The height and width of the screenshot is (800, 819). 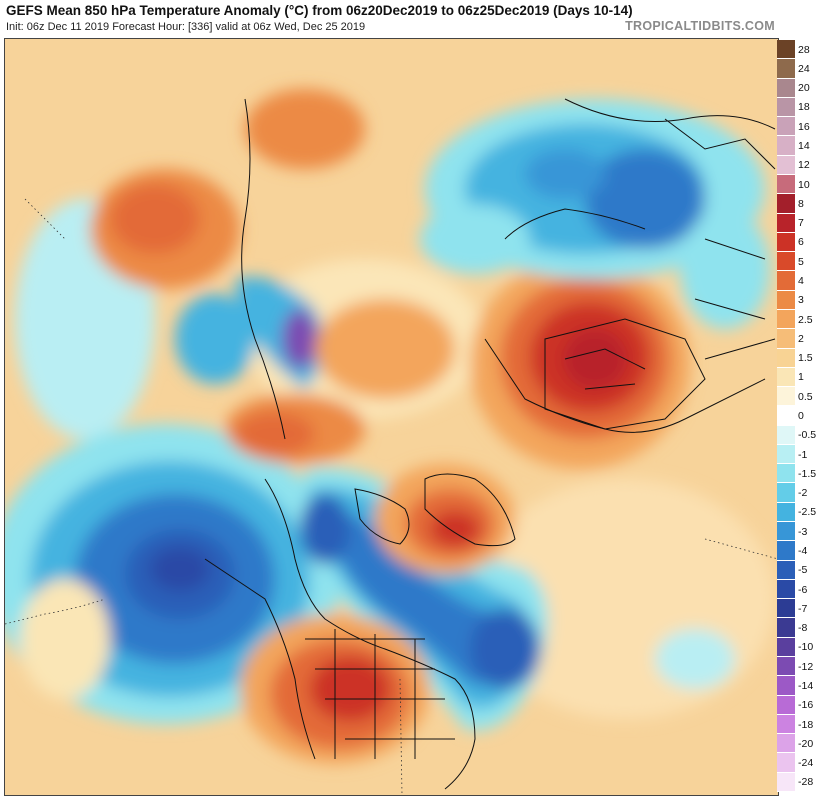 I want to click on colorbar-label: -20, so click(x=806, y=743).